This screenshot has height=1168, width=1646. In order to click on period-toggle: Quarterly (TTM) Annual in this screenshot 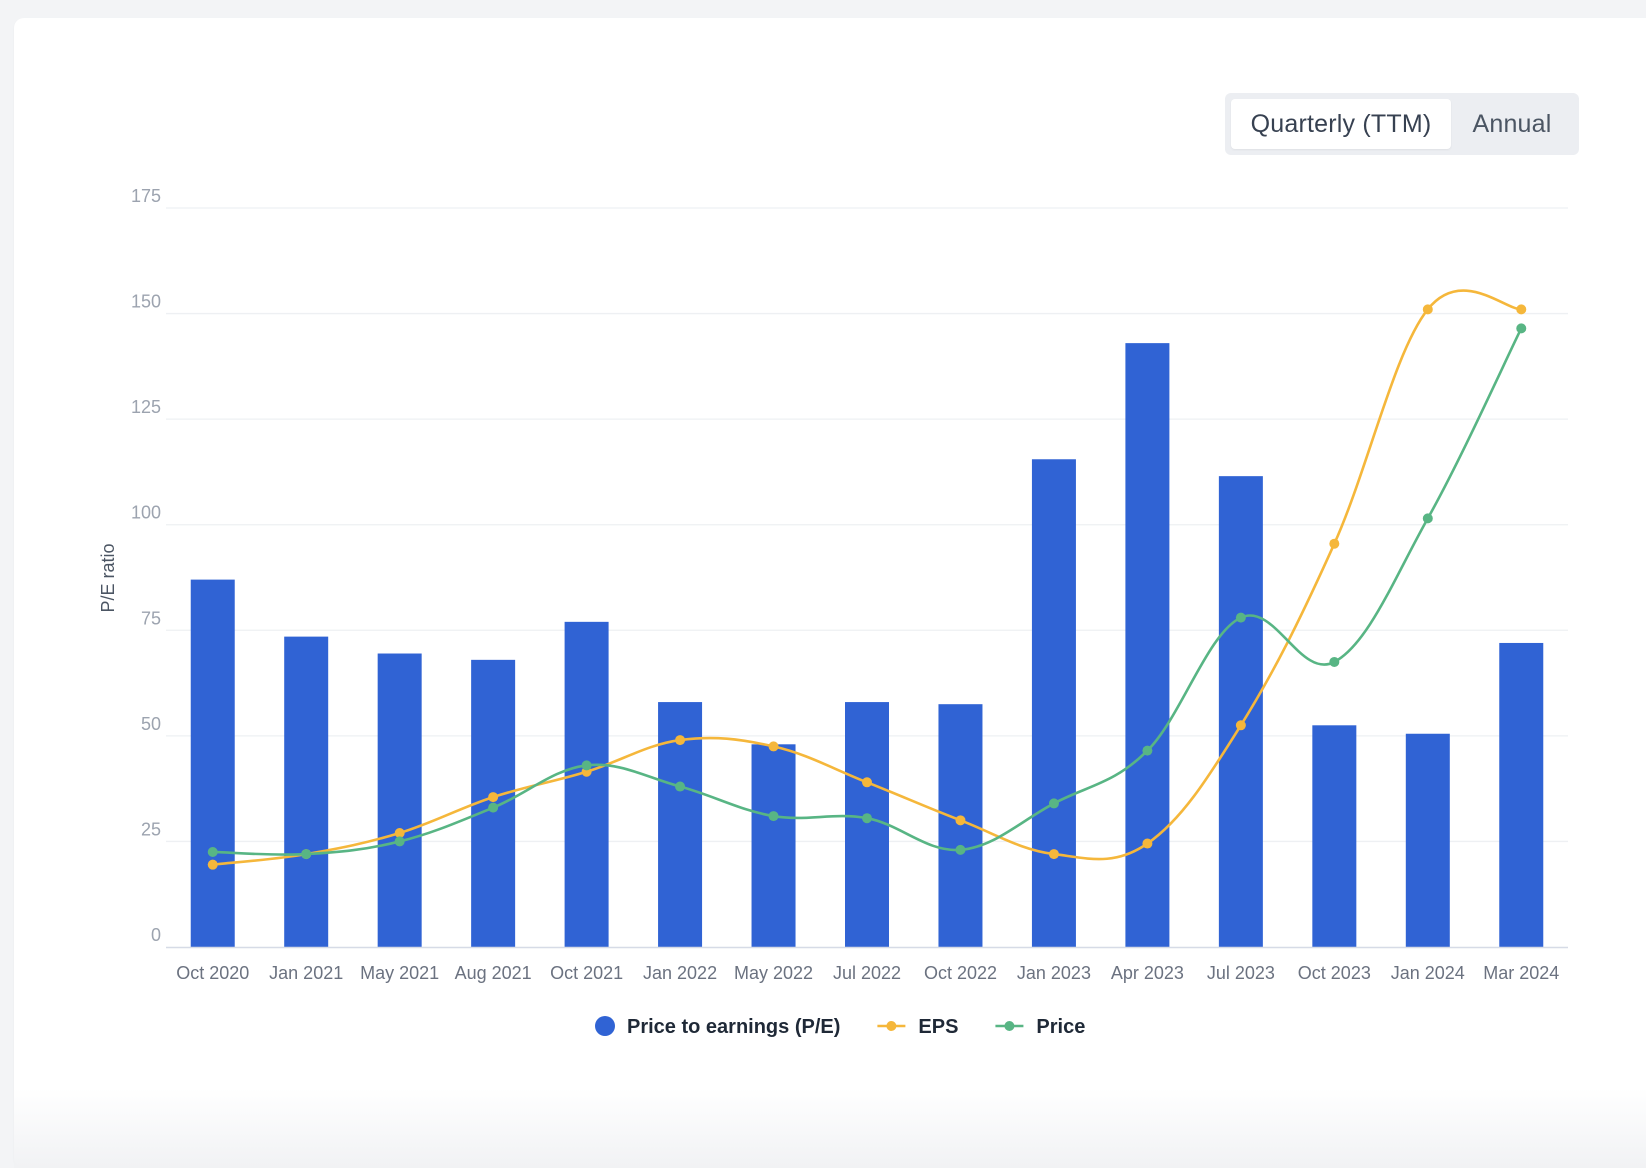, I will do `click(1402, 124)`.